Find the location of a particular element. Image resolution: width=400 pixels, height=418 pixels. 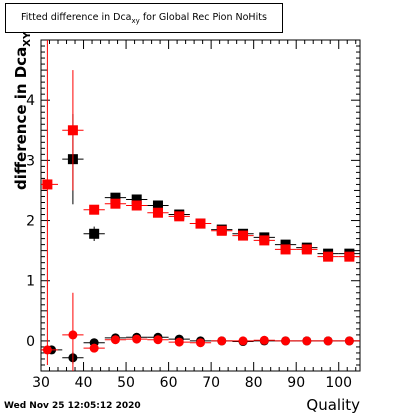

y-tick-label: 1 is located at coordinates (30, 282).